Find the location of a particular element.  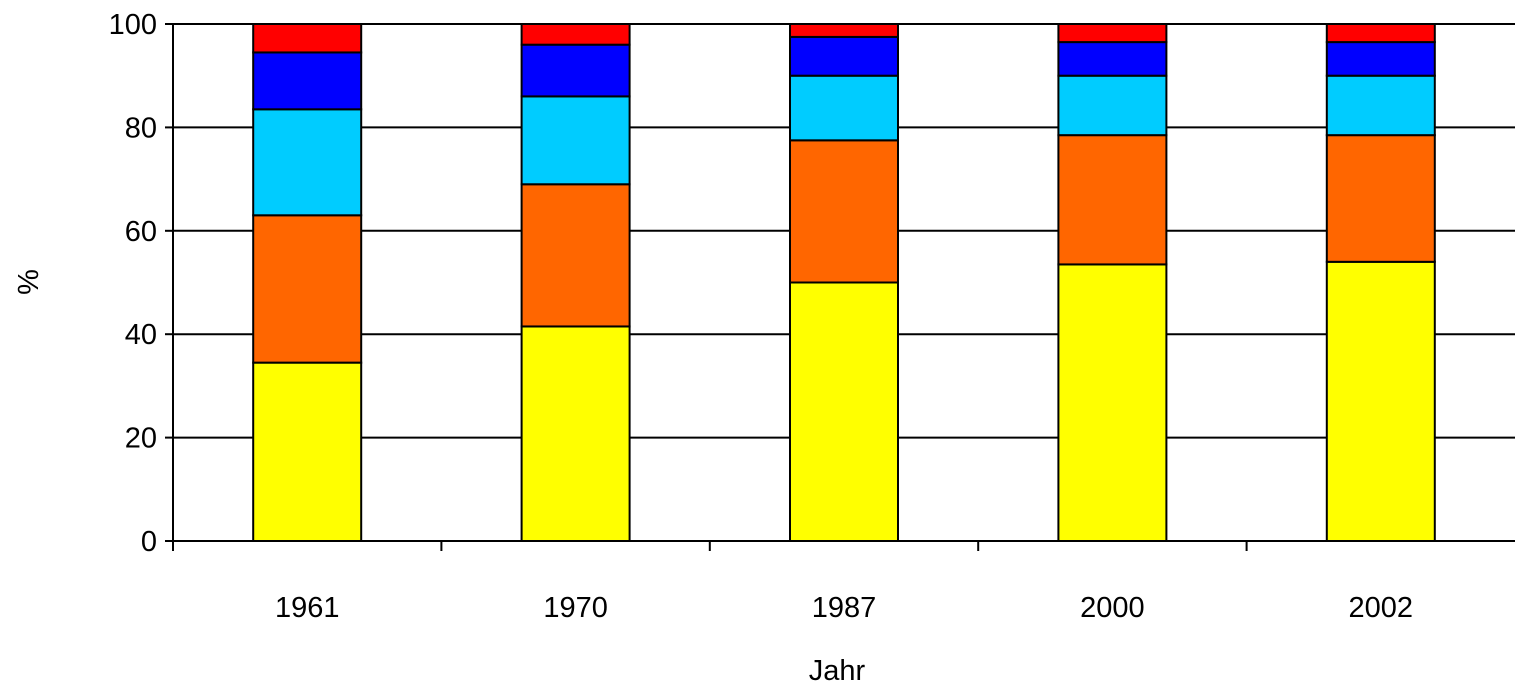

x-tick-label: 1987 is located at coordinates (844, 608).